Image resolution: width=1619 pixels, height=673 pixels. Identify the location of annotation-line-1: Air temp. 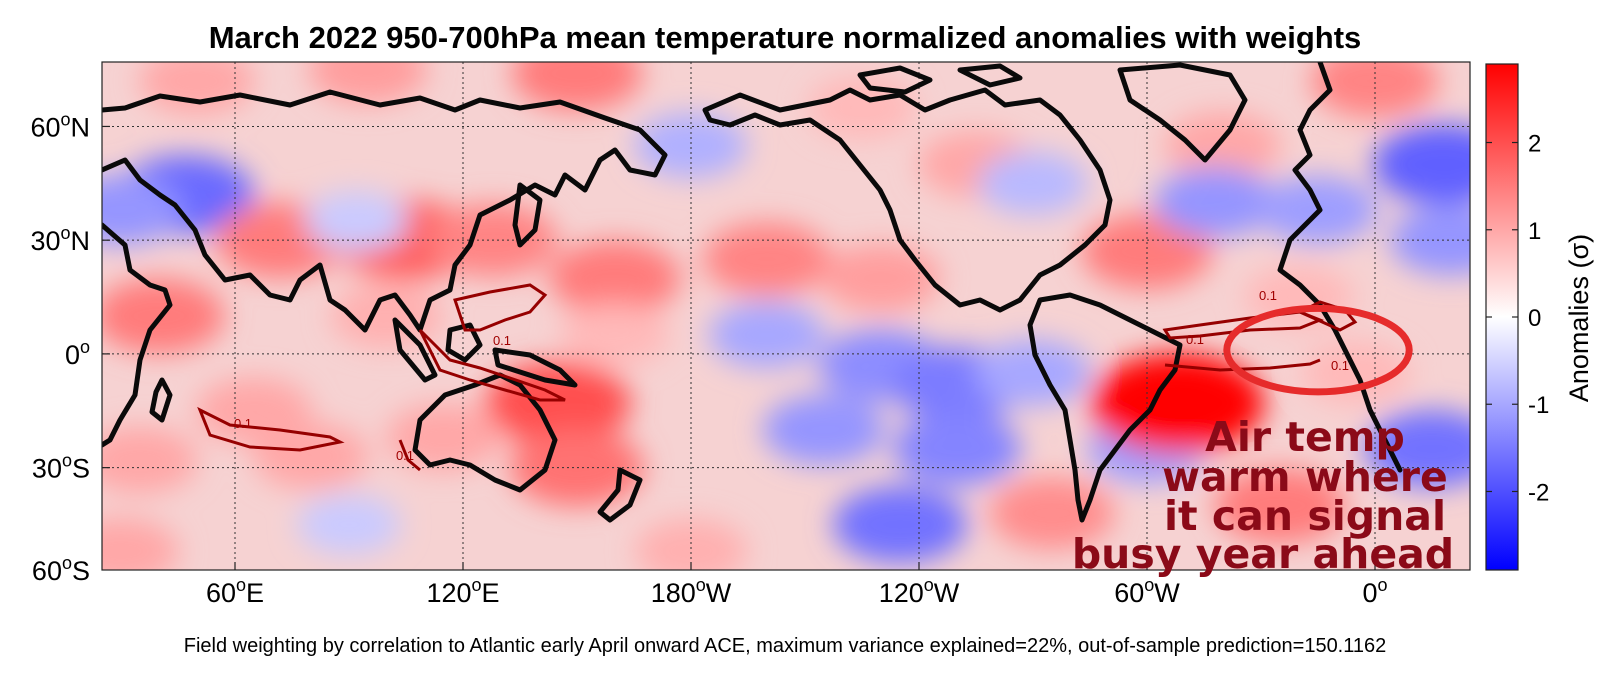
(1305, 437).